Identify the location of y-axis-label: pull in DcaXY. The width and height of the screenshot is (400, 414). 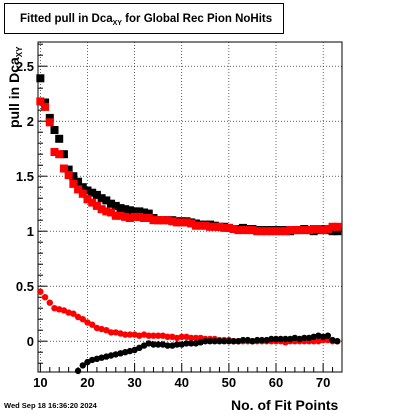
(15, 87).